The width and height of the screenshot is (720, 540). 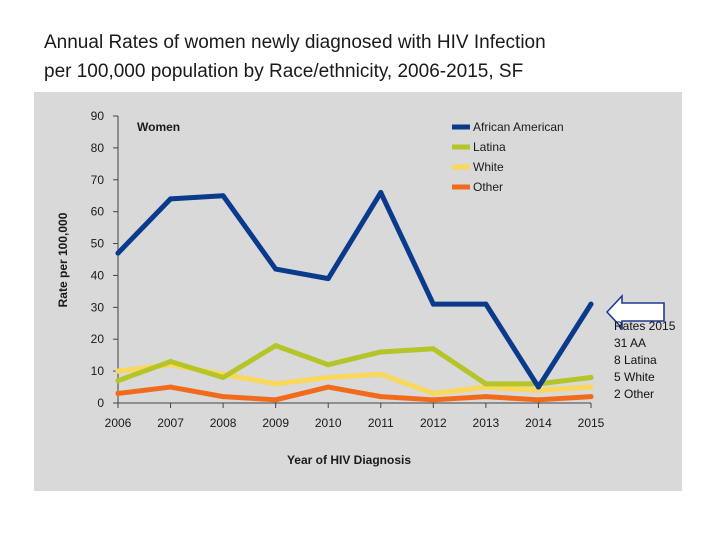 I want to click on y-tick-label: 80, so click(x=98, y=148).